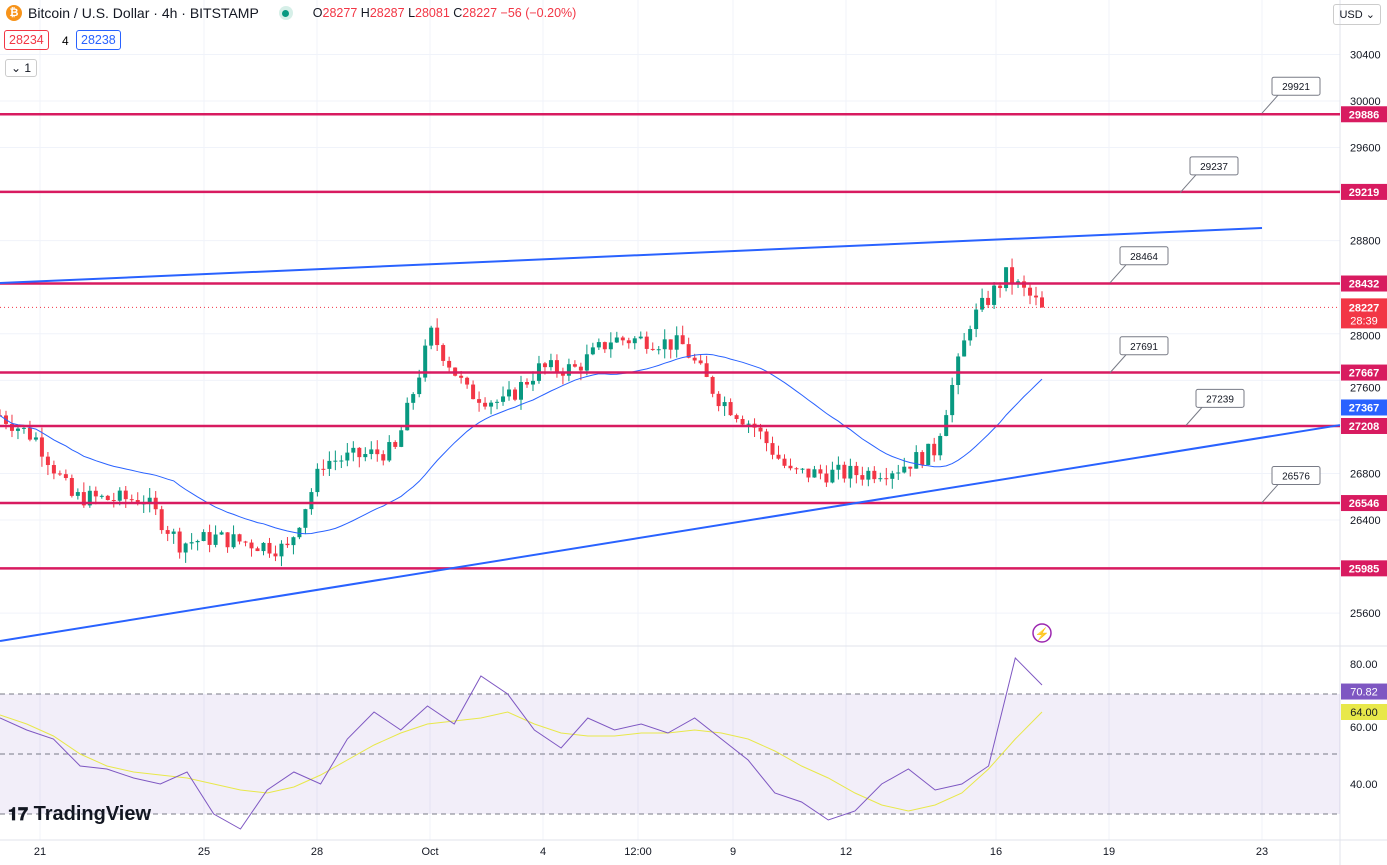 The height and width of the screenshot is (865, 1387). Describe the element at coordinates (1365, 521) in the screenshot. I see `price-tick: 26400` at that location.